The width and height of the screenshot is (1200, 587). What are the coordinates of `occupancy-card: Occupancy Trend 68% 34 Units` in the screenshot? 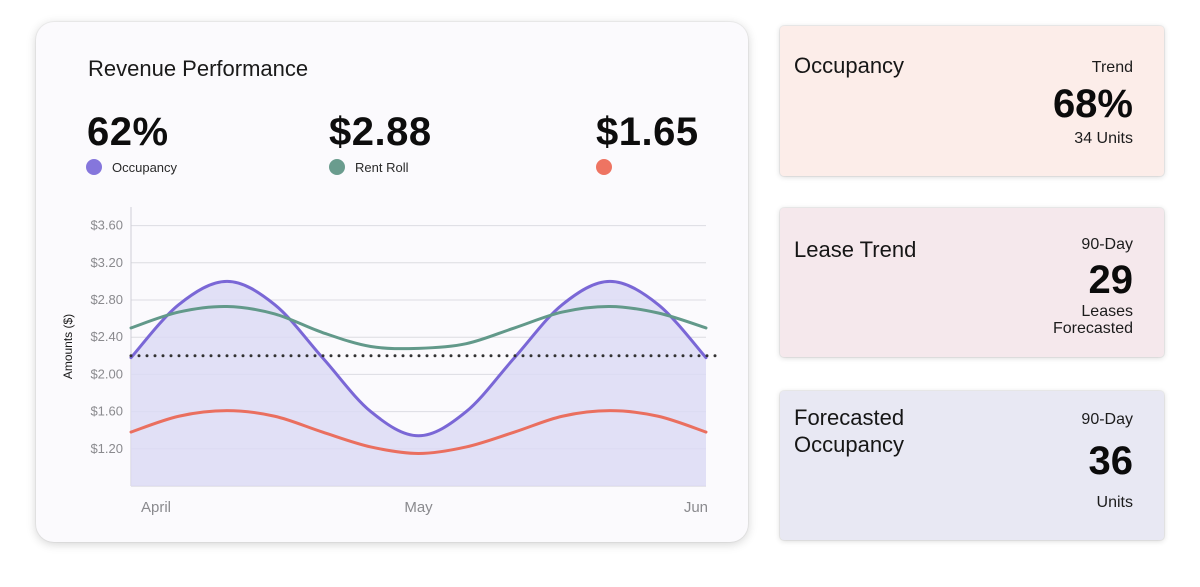 It's located at (972, 101).